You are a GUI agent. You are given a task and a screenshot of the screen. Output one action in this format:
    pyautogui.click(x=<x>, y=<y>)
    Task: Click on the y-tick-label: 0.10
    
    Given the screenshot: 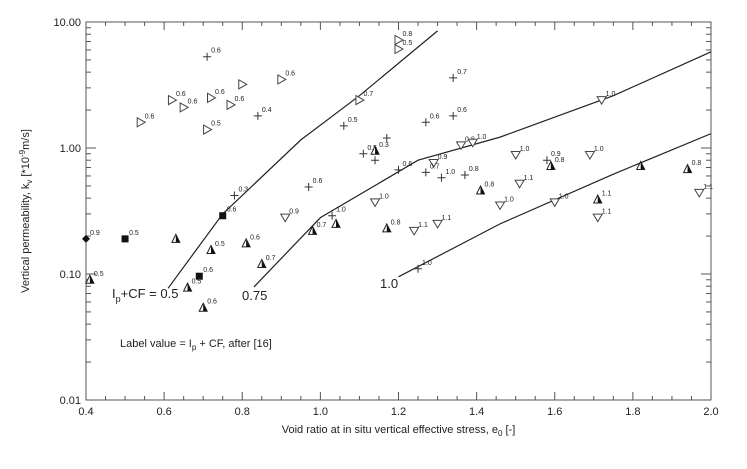 What is the action you would take?
    pyautogui.click(x=70, y=275)
    